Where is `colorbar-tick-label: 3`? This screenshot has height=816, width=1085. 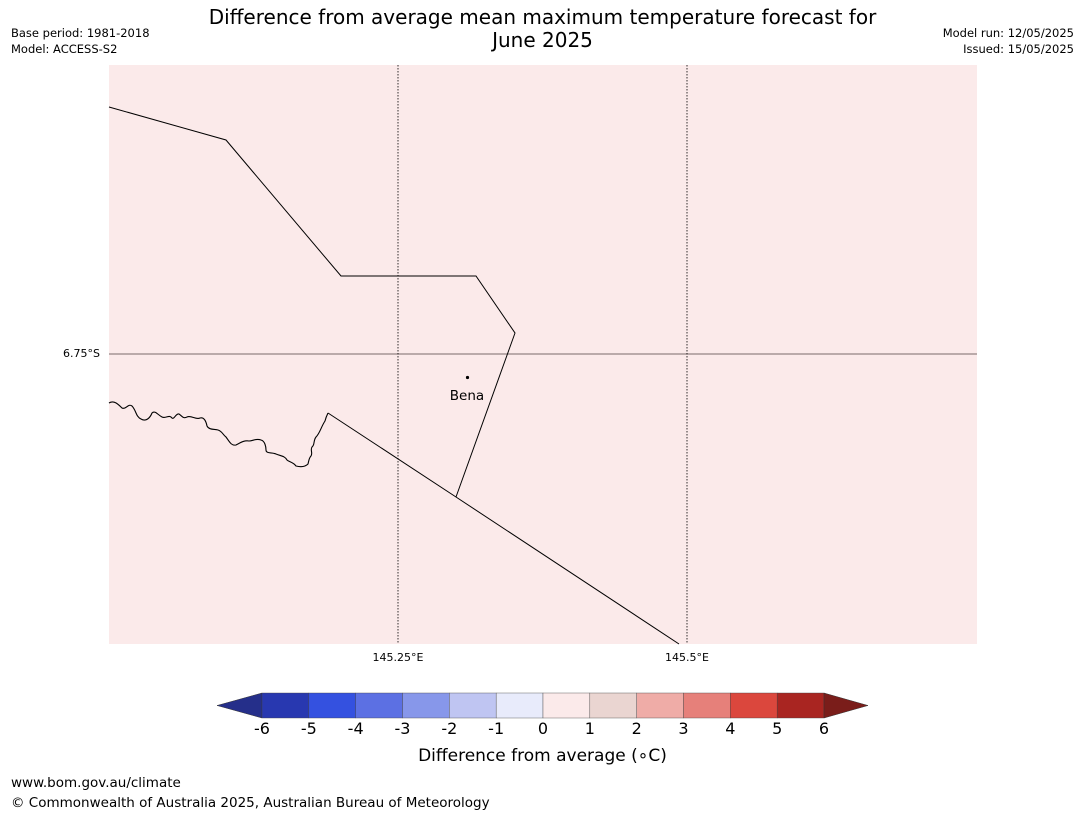 colorbar-tick-label: 3 is located at coordinates (683, 728).